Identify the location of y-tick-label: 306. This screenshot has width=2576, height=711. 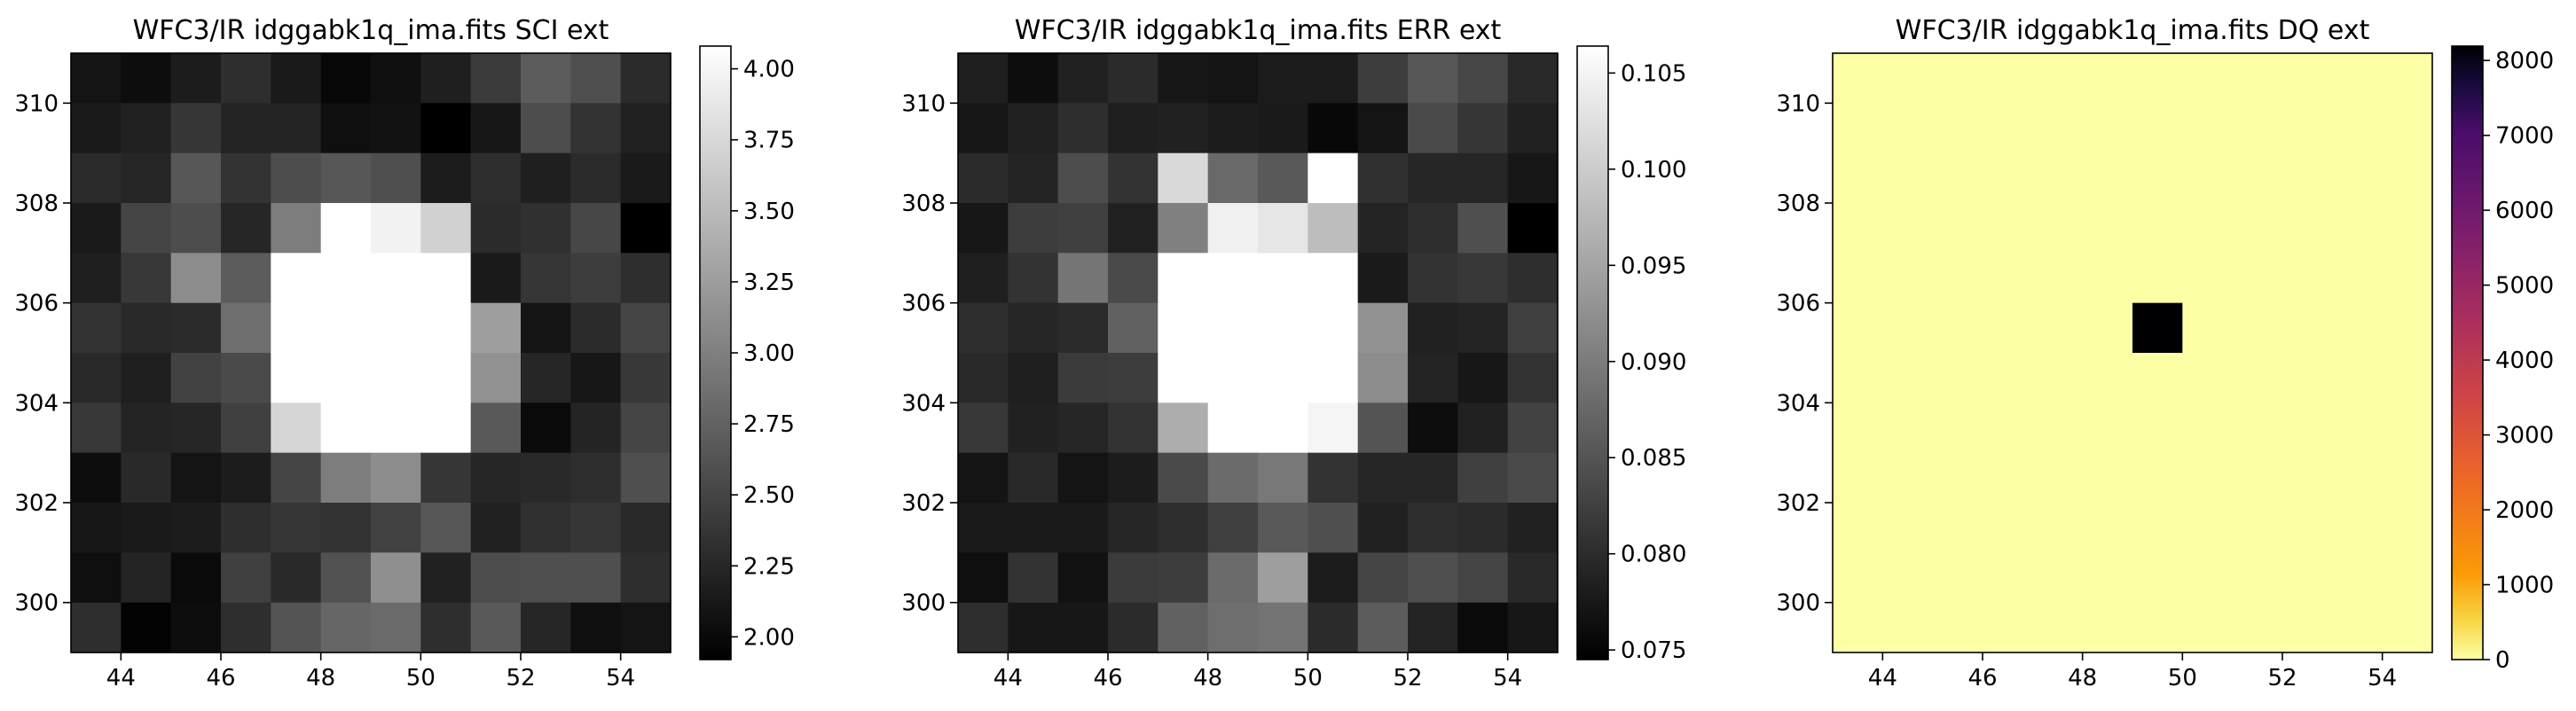
(1798, 304).